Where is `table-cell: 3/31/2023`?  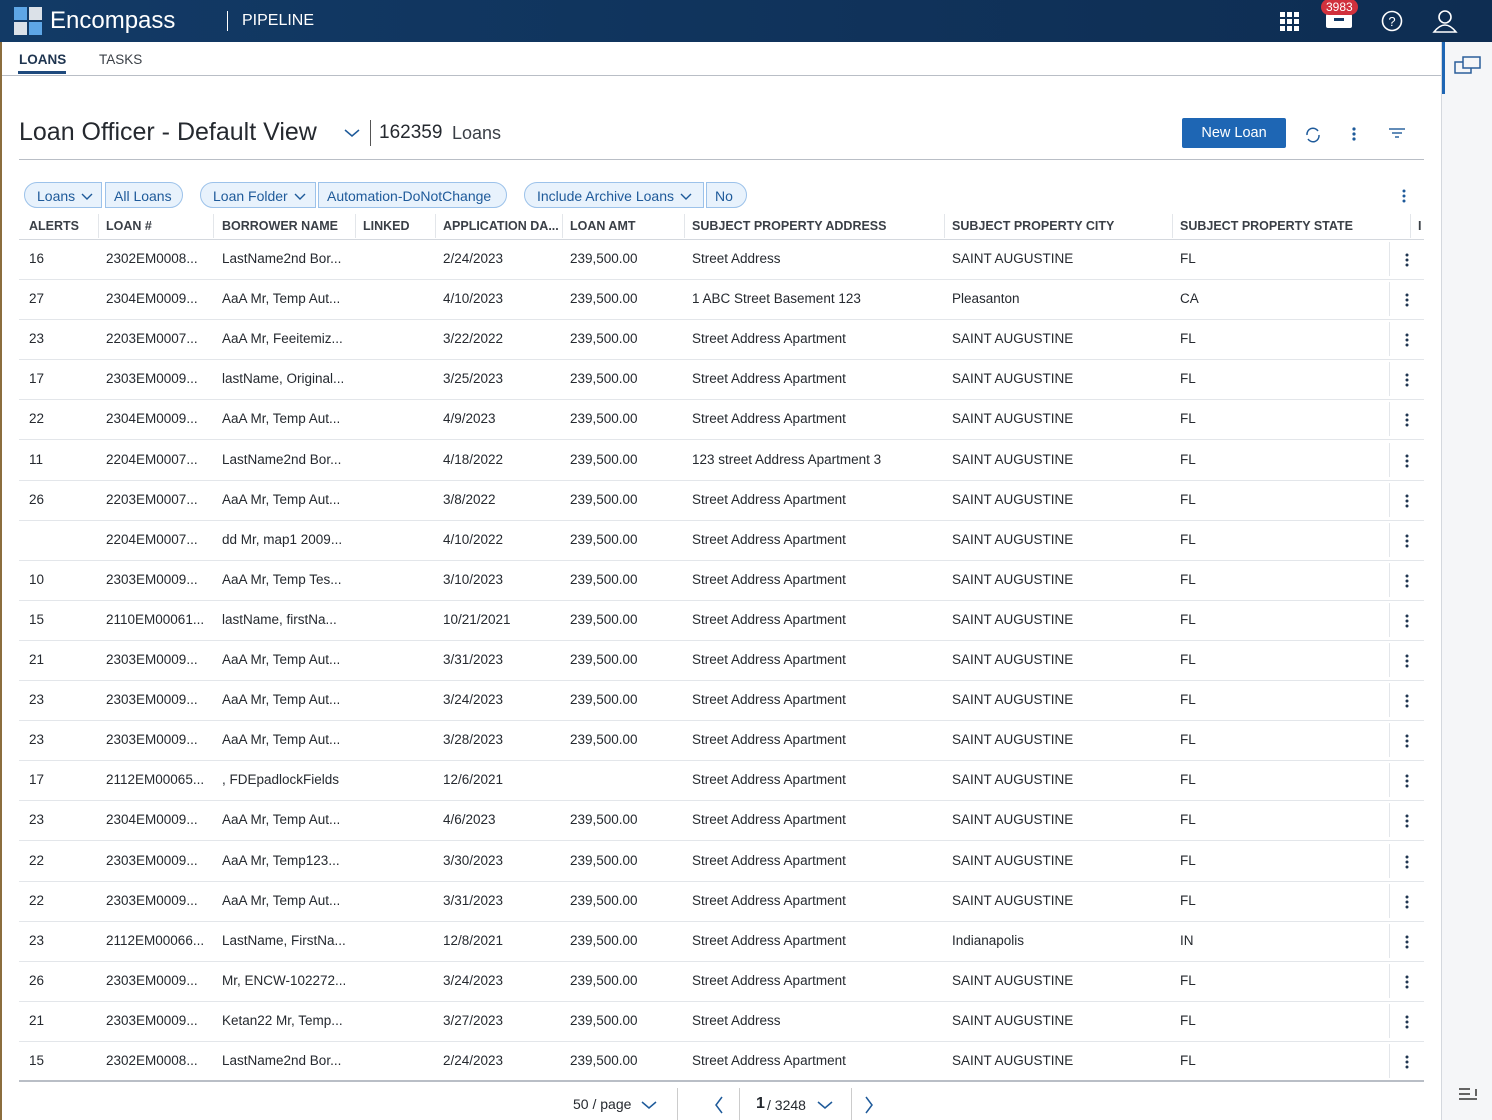 table-cell: 3/31/2023 is located at coordinates (473, 900).